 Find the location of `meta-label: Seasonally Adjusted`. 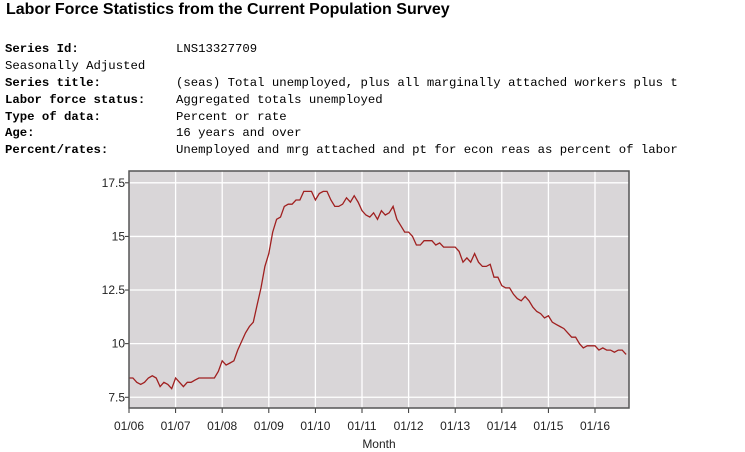

meta-label: Seasonally Adjusted is located at coordinates (75, 65).